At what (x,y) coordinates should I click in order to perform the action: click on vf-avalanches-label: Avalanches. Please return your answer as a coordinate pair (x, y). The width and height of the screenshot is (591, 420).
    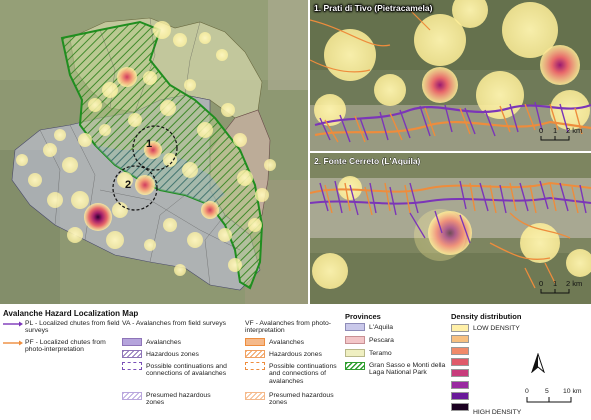
    Looking at the image, I should click on (287, 342).